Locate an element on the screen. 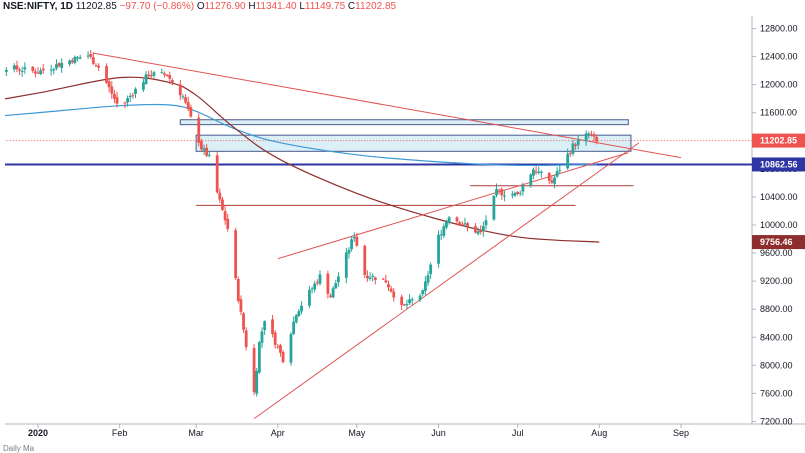 Image resolution: width=805 pixels, height=453 pixels. open-label: O is located at coordinates (200, 6).